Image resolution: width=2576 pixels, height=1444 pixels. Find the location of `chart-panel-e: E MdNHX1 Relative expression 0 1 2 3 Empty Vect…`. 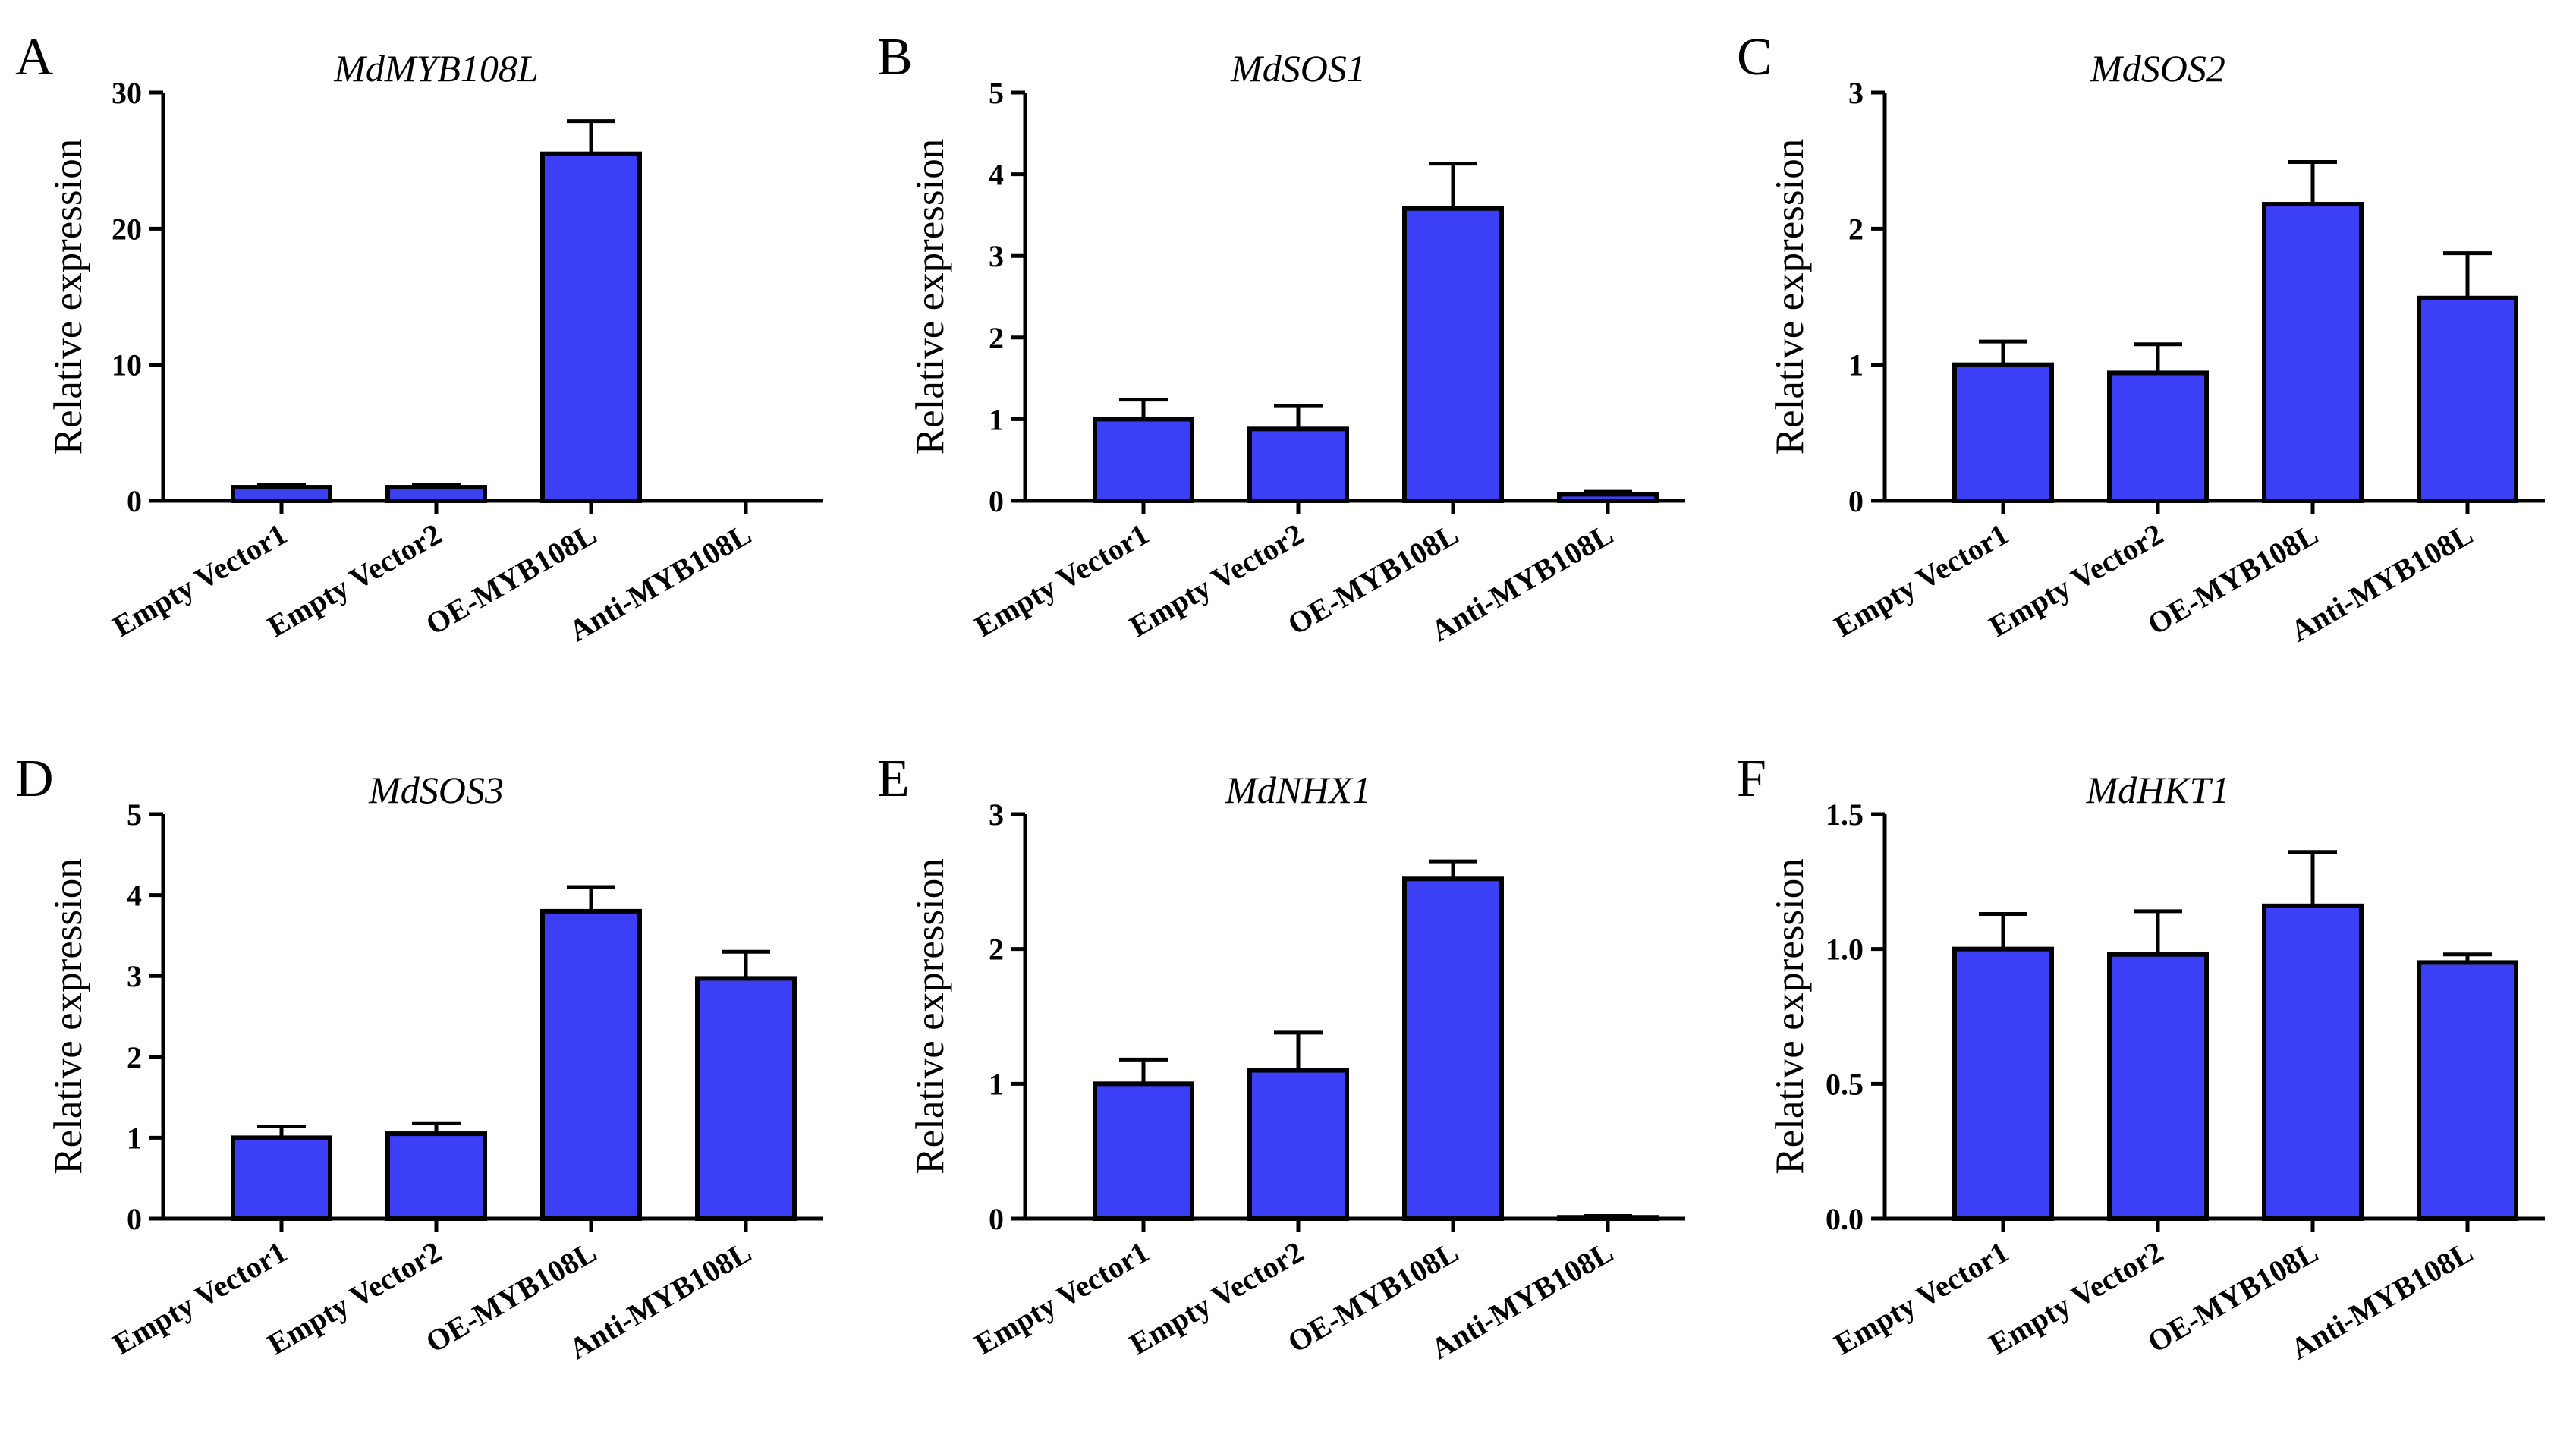

chart-panel-e: E MdNHX1 Relative expression 0 1 2 3 Empty Vect… is located at coordinates (1281, 1058).